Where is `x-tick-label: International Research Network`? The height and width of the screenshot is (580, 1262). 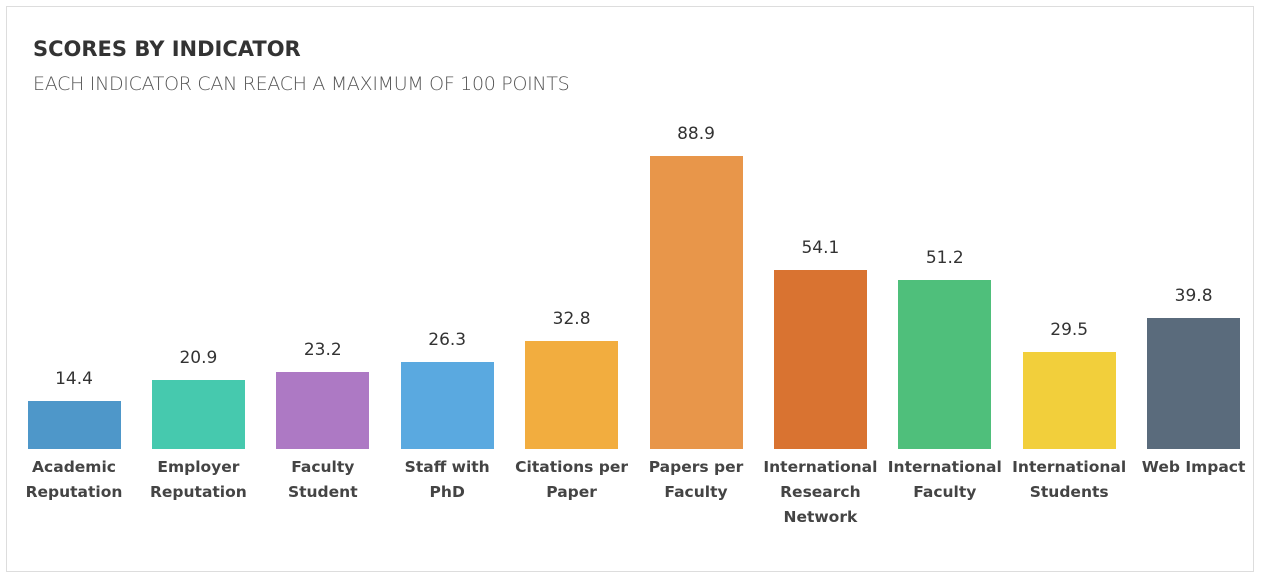
x-tick-label: International Research Network is located at coordinates (820, 492).